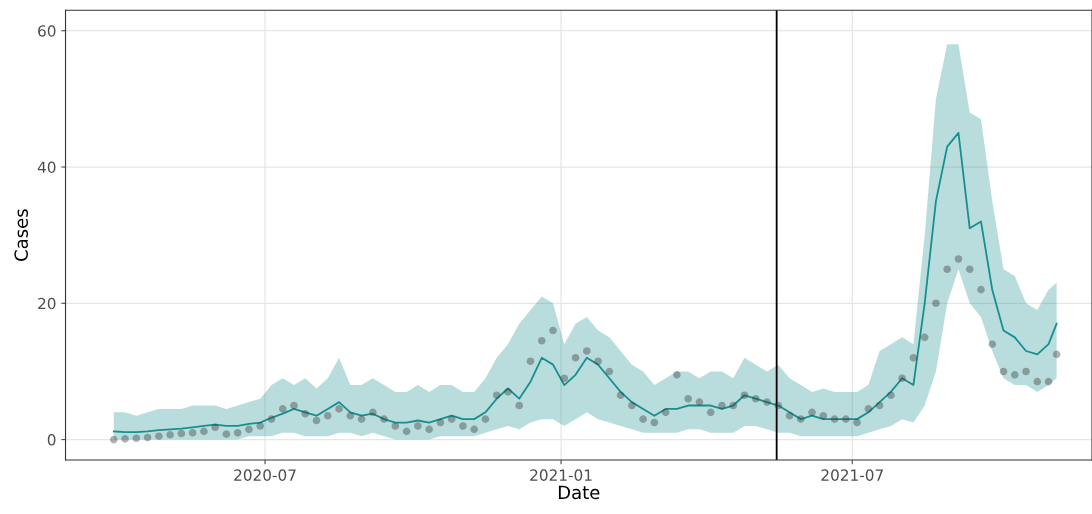 The height and width of the screenshot is (514, 1092). What do you see at coordinates (47, 31) in the screenshot?
I see `y-tick-label: 60` at bounding box center [47, 31].